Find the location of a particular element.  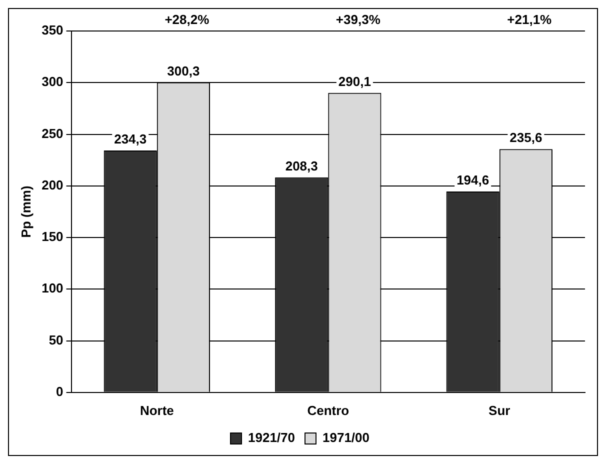

x-tick-label: Norte is located at coordinates (157, 410).